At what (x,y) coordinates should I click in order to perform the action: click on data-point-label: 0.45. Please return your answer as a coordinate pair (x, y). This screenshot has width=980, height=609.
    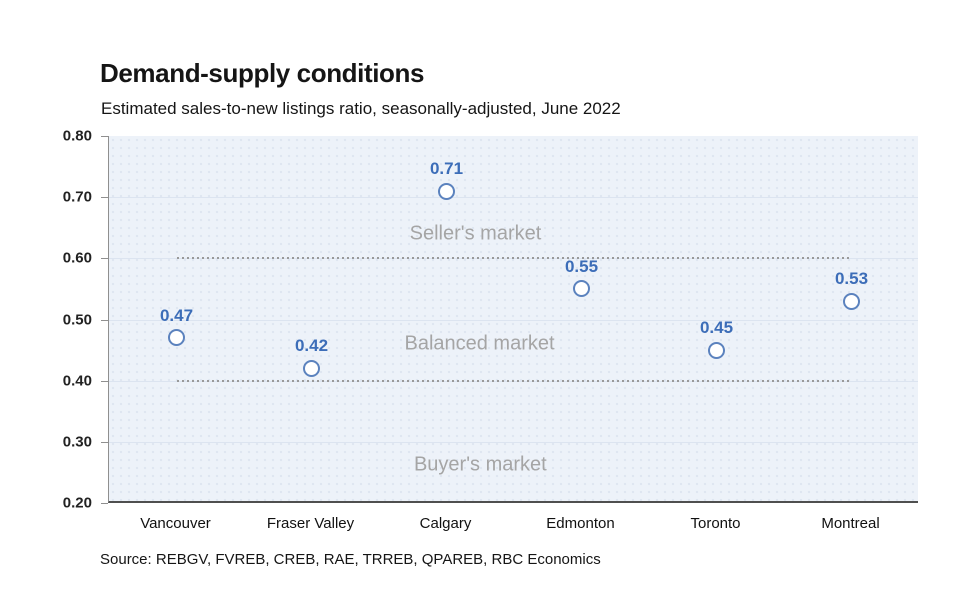
    Looking at the image, I should click on (716, 328).